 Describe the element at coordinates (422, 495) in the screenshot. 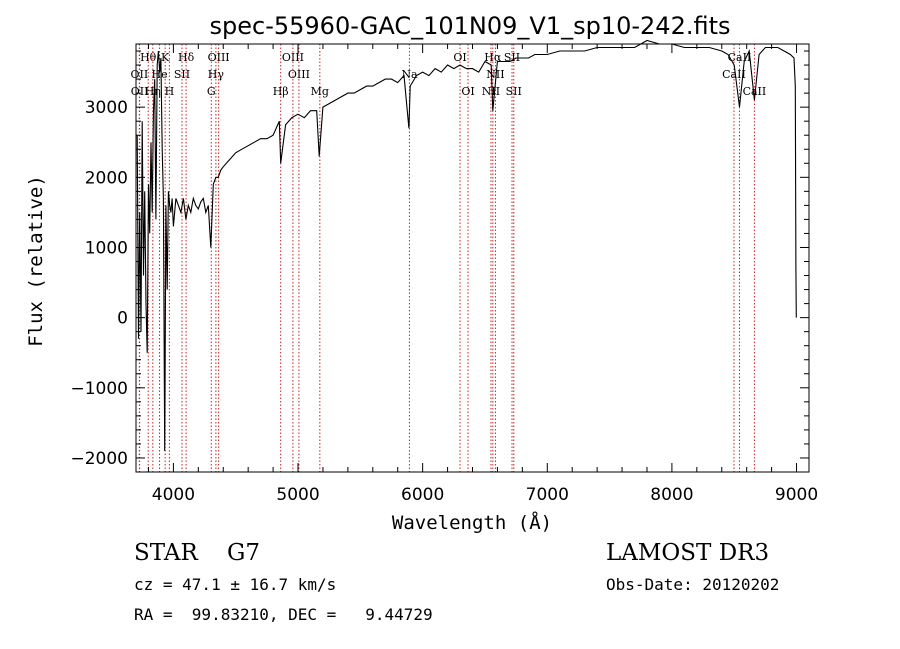

I see `x-tick-label: 6000` at that location.